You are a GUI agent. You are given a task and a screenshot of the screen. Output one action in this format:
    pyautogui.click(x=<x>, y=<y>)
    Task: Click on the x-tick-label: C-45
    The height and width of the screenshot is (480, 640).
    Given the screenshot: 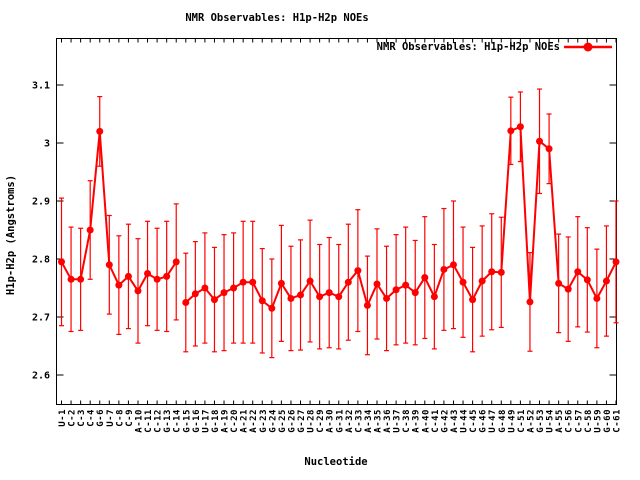 What is the action you would take?
    pyautogui.click(x=474, y=421)
    